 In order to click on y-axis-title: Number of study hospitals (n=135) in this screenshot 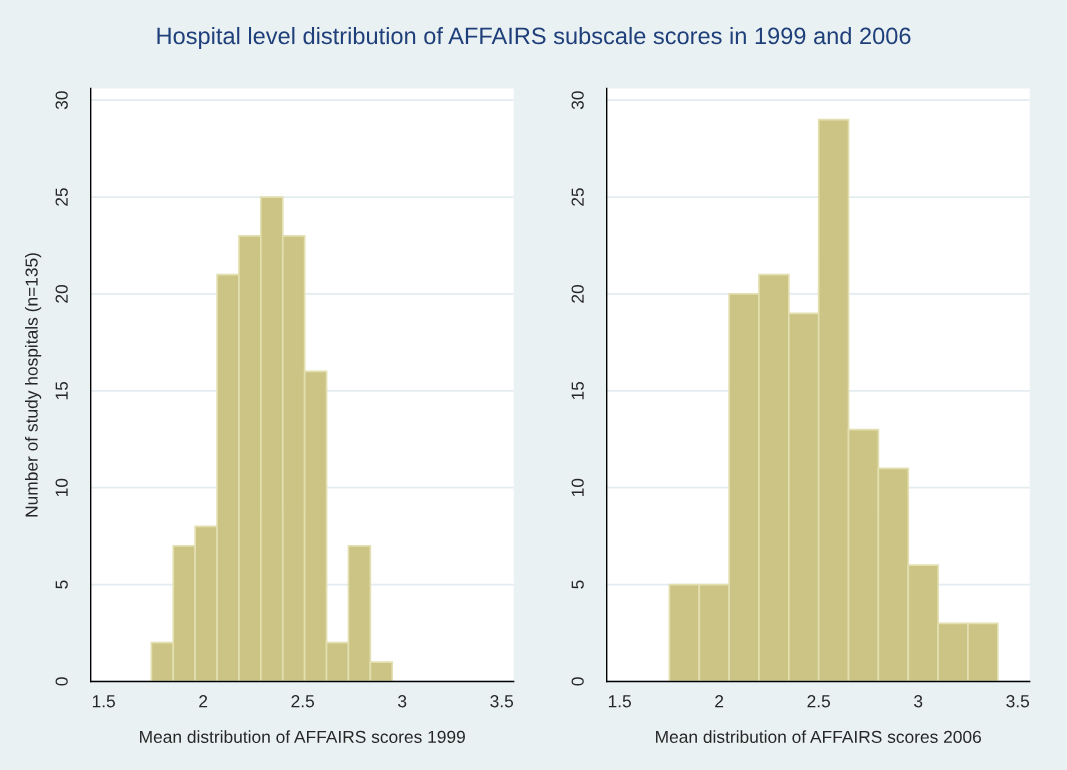, I will do `click(33, 385)`.